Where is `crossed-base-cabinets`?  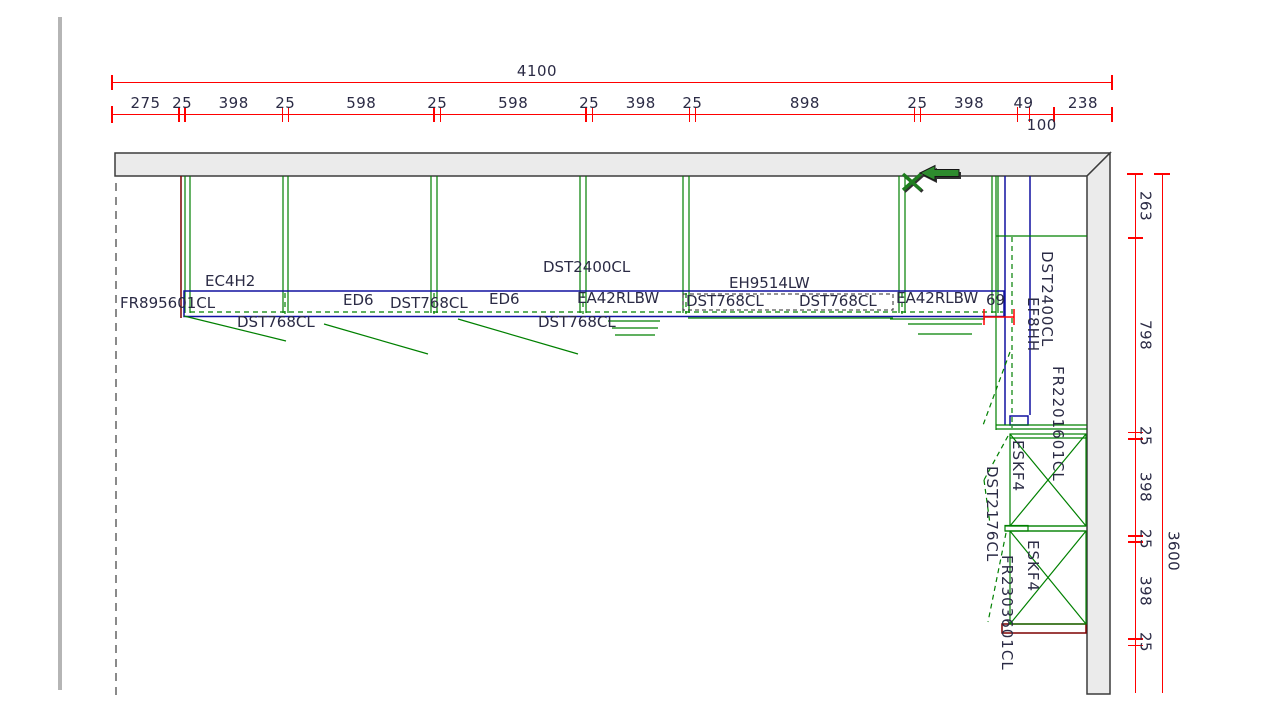
crossed-base-cabinets is located at coordinates (1045, 529).